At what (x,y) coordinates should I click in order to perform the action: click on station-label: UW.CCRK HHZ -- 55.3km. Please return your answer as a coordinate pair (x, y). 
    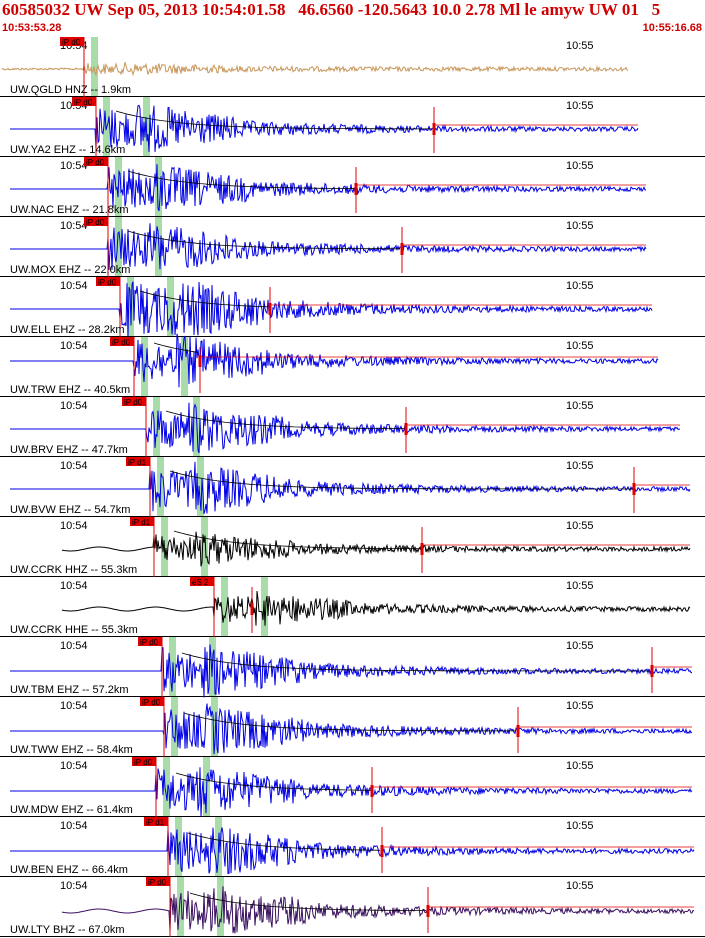
    Looking at the image, I should click on (73, 570).